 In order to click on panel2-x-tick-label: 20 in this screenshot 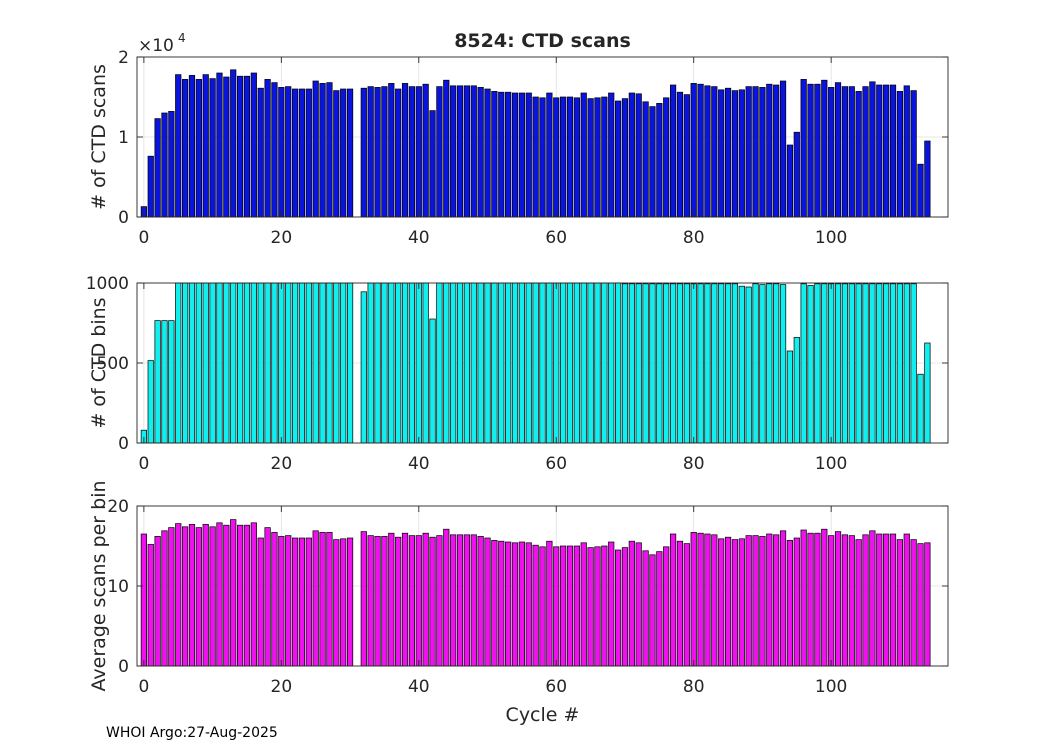, I will do `click(282, 464)`.